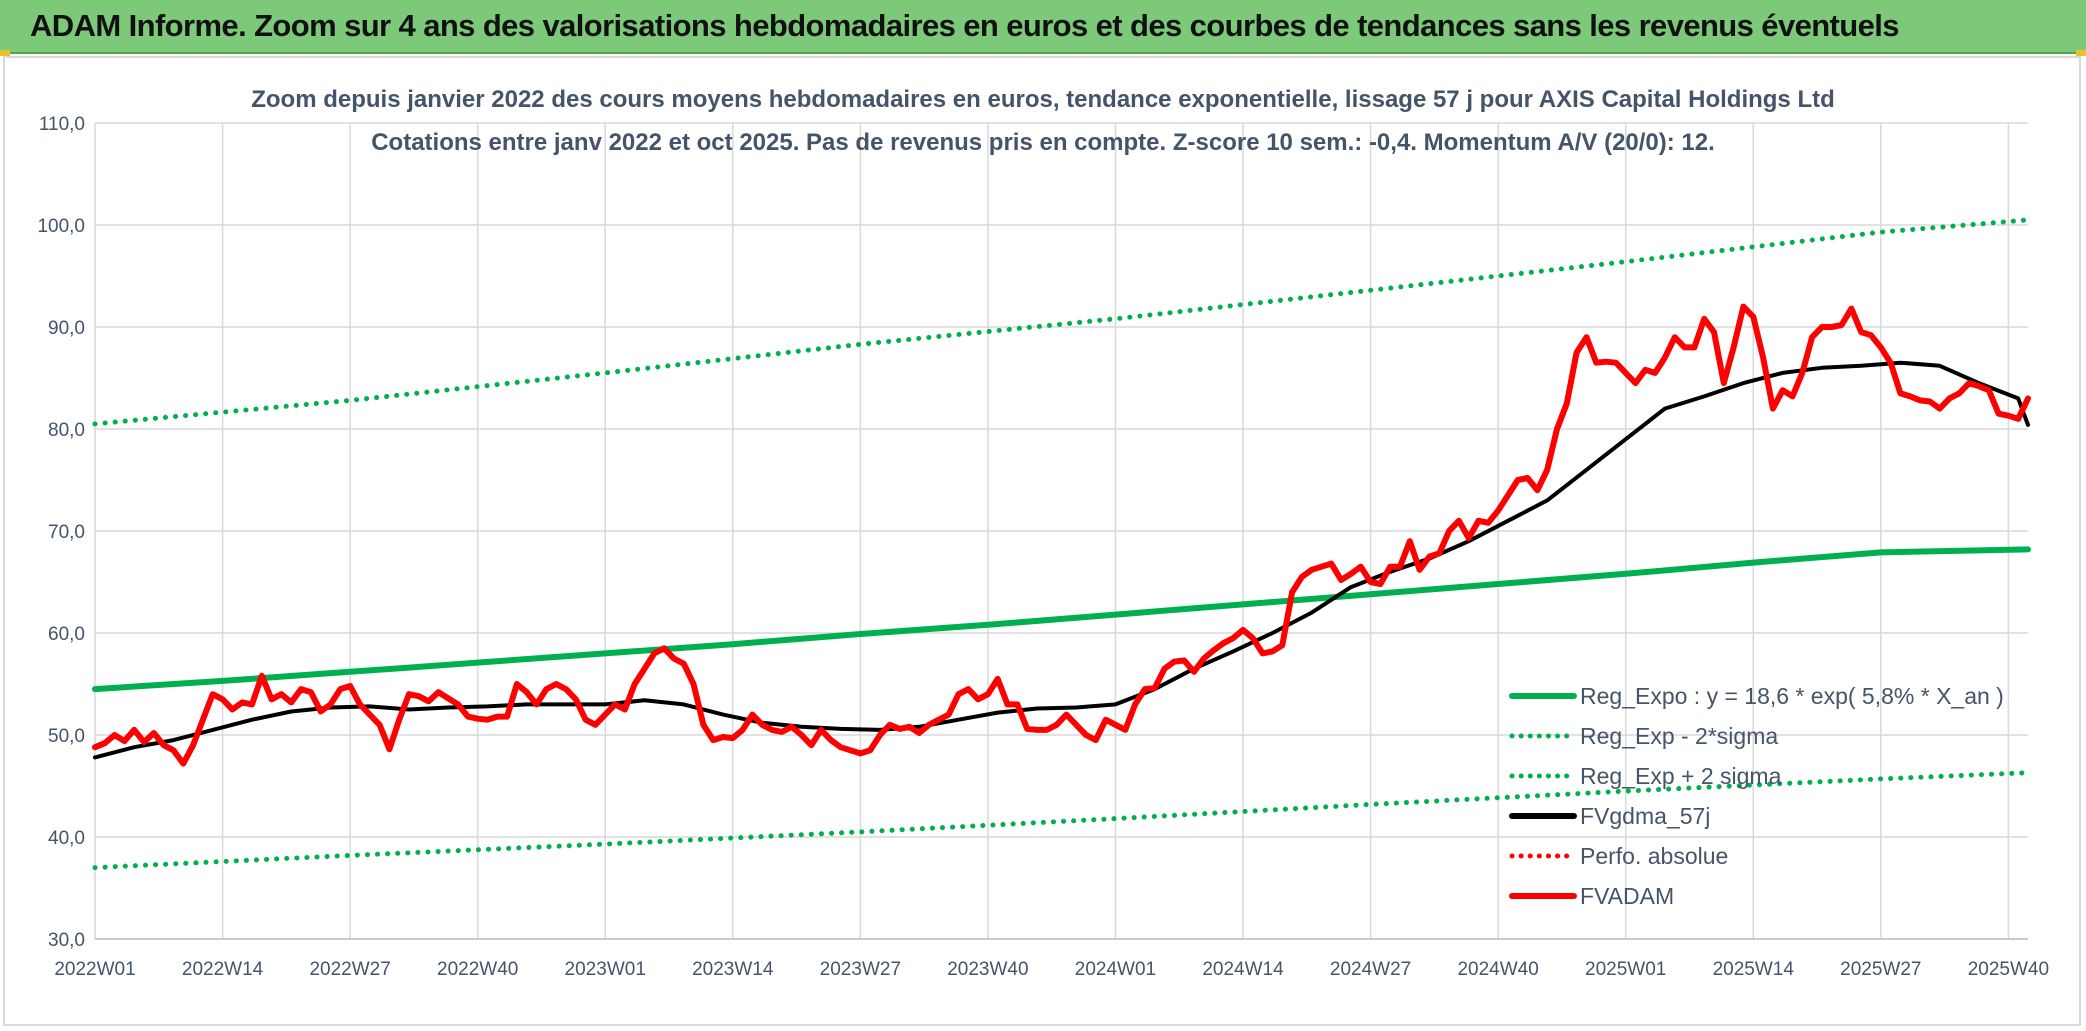 The image size is (2086, 1031). Describe the element at coordinates (1061, 820) in the screenshot. I see `series-reg-exp-2-sigma` at that location.